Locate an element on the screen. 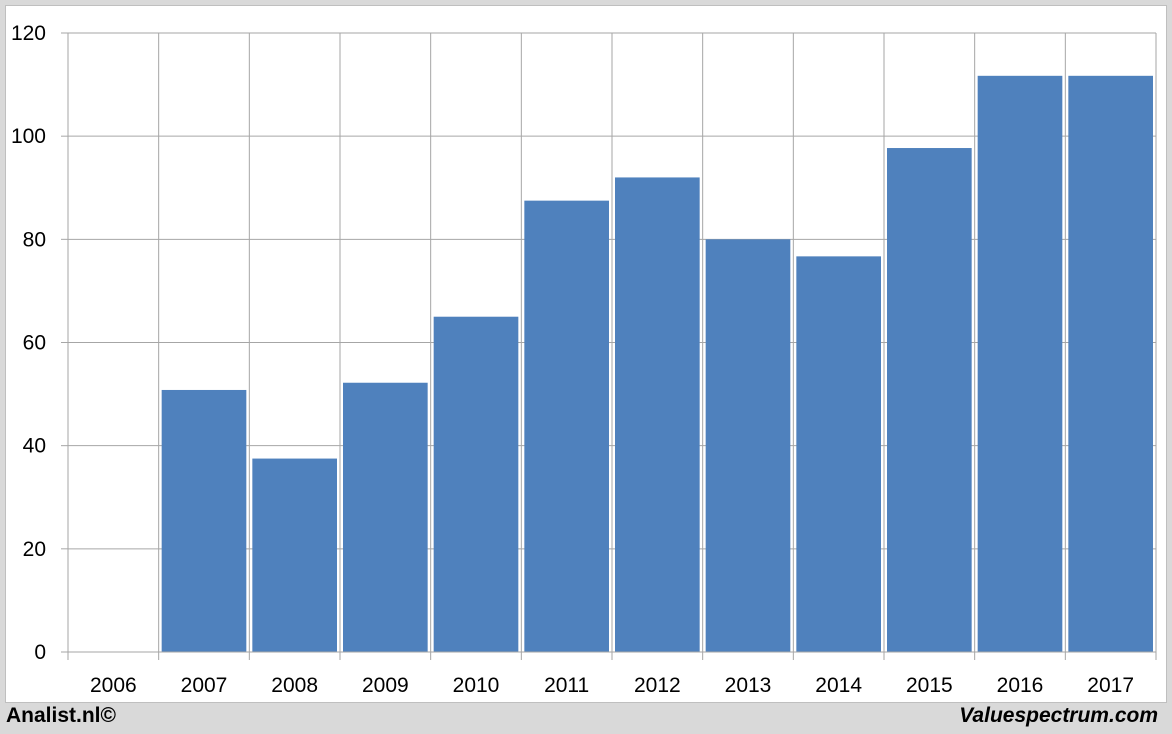 The width and height of the screenshot is (1172, 734). y-tick-label: 60 is located at coordinates (34, 343).